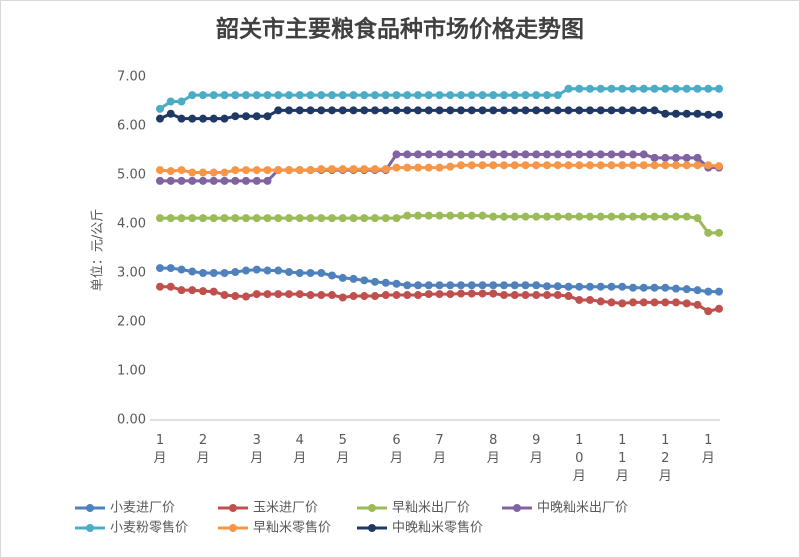 This screenshot has width=800, height=558. What do you see at coordinates (131, 224) in the screenshot?
I see `y-tick-label: 4.00` at bounding box center [131, 224].